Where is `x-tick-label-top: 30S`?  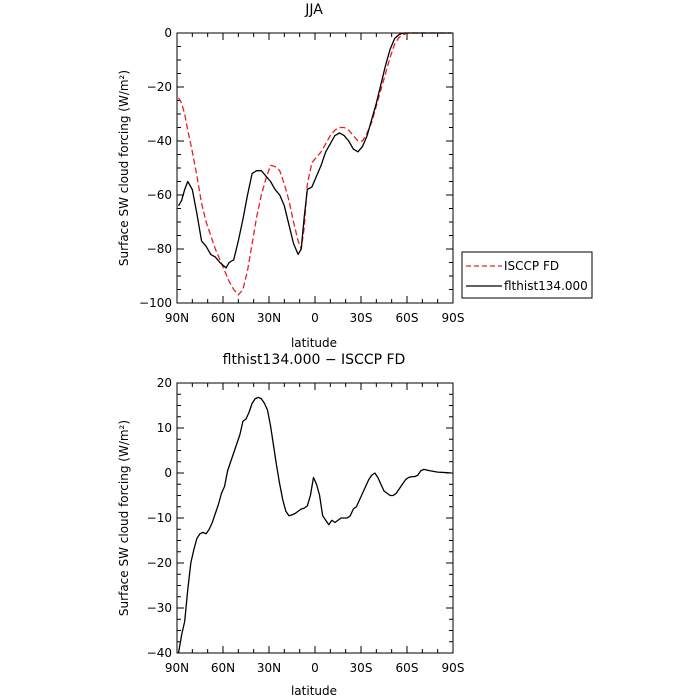
x-tick-label-top: 30S is located at coordinates (361, 318).